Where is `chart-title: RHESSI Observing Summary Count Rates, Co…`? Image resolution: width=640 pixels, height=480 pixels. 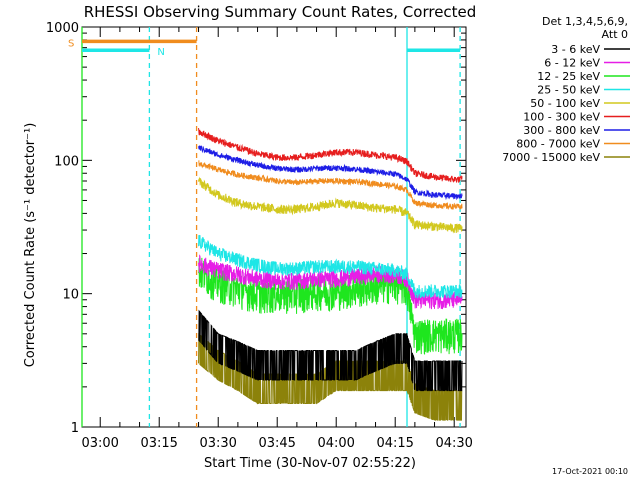
chart-title: RHESSI Observing Summary Count Rates, Co… is located at coordinates (280, 12).